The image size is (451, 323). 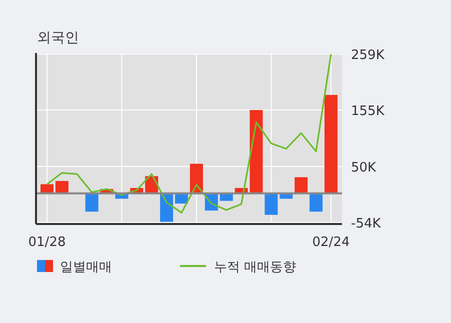 I want to click on y-tick-label: 50K, so click(x=364, y=168).